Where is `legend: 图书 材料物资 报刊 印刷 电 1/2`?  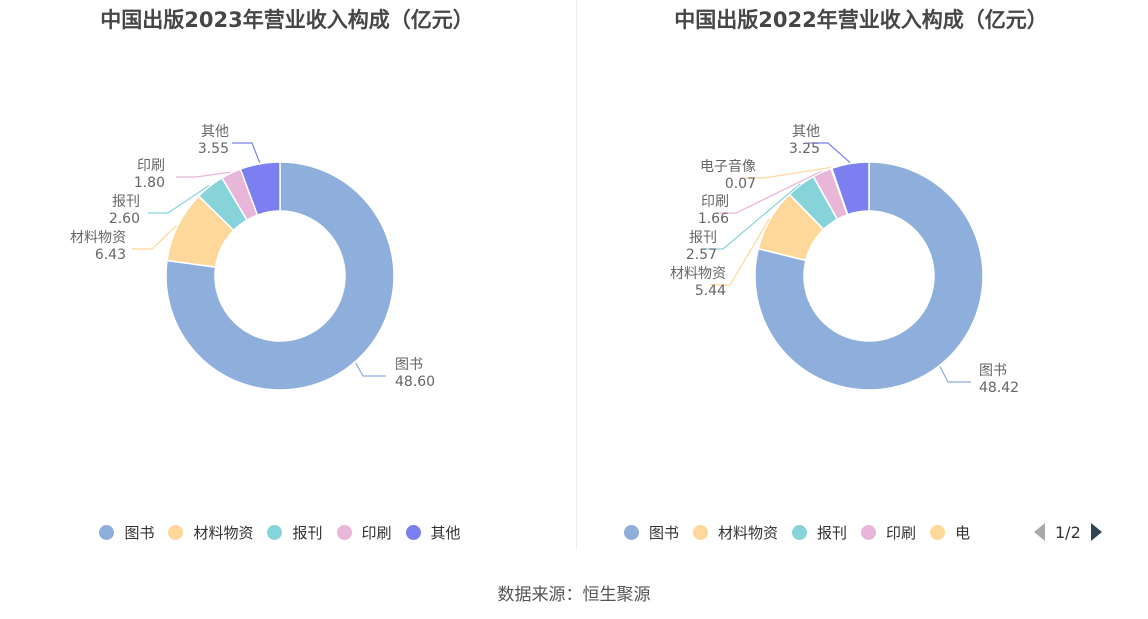 legend: 图书 材料物资 报刊 印刷 电 1/2 is located at coordinates (861, 532).